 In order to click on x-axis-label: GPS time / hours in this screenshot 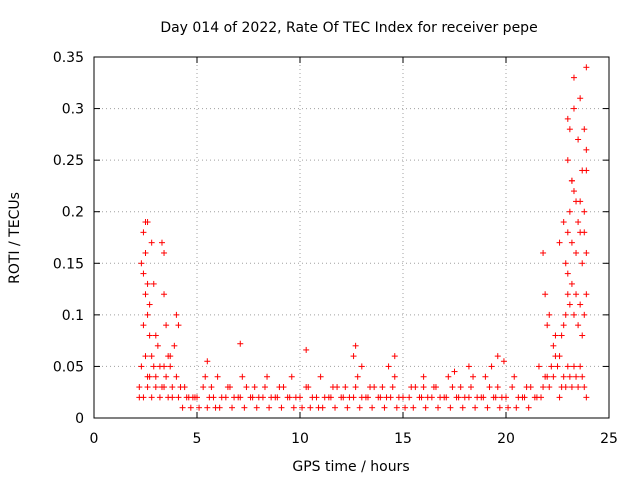, I will do `click(350, 467)`.